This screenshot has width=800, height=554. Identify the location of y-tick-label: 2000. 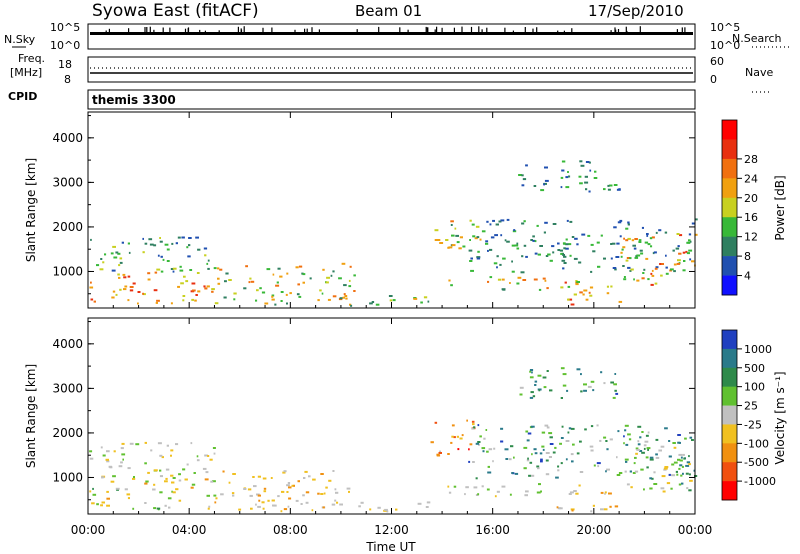
(67, 433).